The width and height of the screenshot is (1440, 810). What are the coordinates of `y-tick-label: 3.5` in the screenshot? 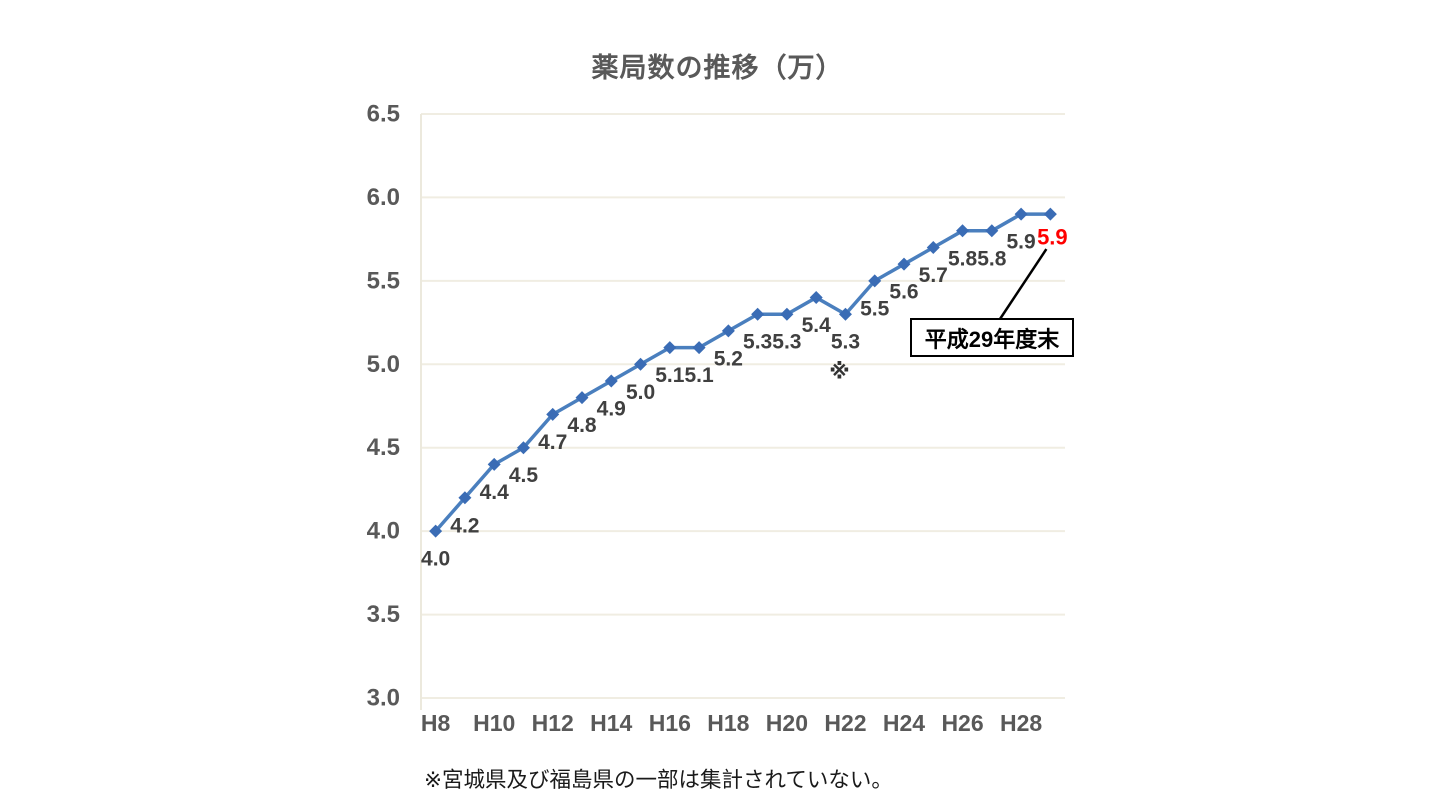 It's located at (383, 614).